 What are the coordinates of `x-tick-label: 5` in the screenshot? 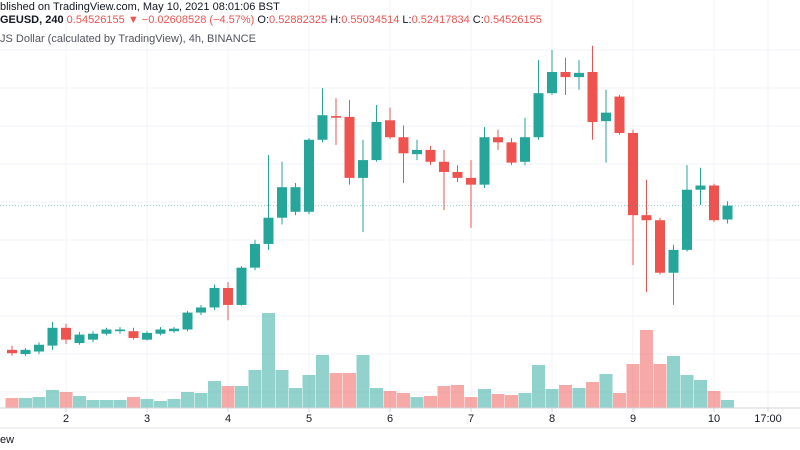 It's located at (309, 419).